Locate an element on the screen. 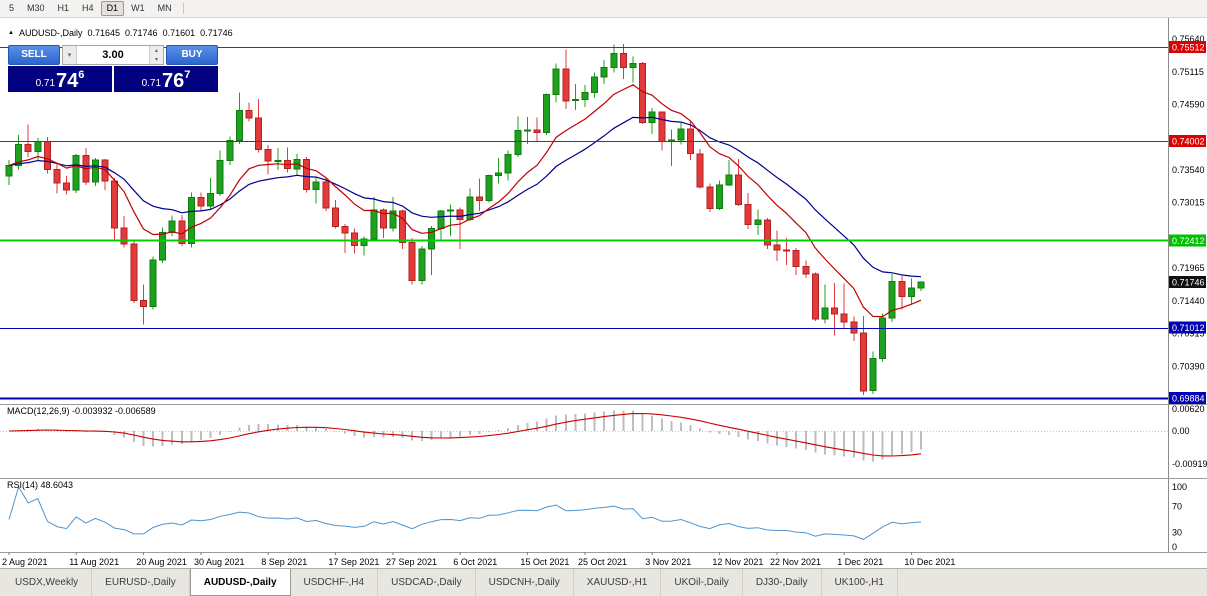 The width and height of the screenshot is (1207, 596). svg-text: 0.00620 is located at coordinates (1188, 409).